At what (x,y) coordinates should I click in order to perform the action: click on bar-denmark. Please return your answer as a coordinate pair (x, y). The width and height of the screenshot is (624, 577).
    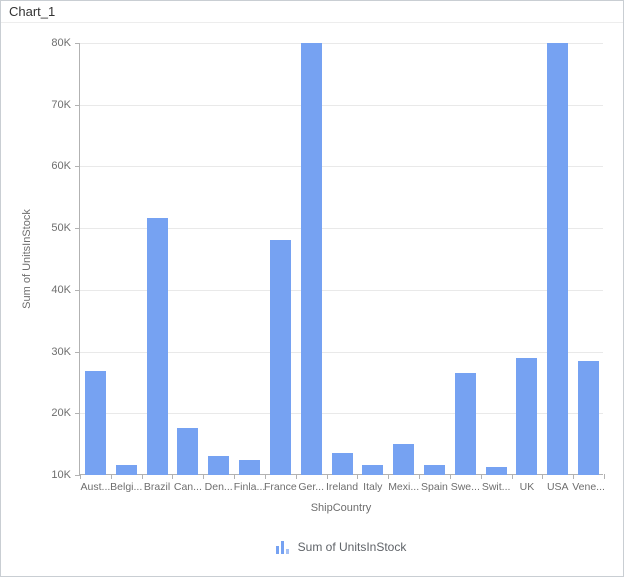
    Looking at the image, I should click on (218, 465).